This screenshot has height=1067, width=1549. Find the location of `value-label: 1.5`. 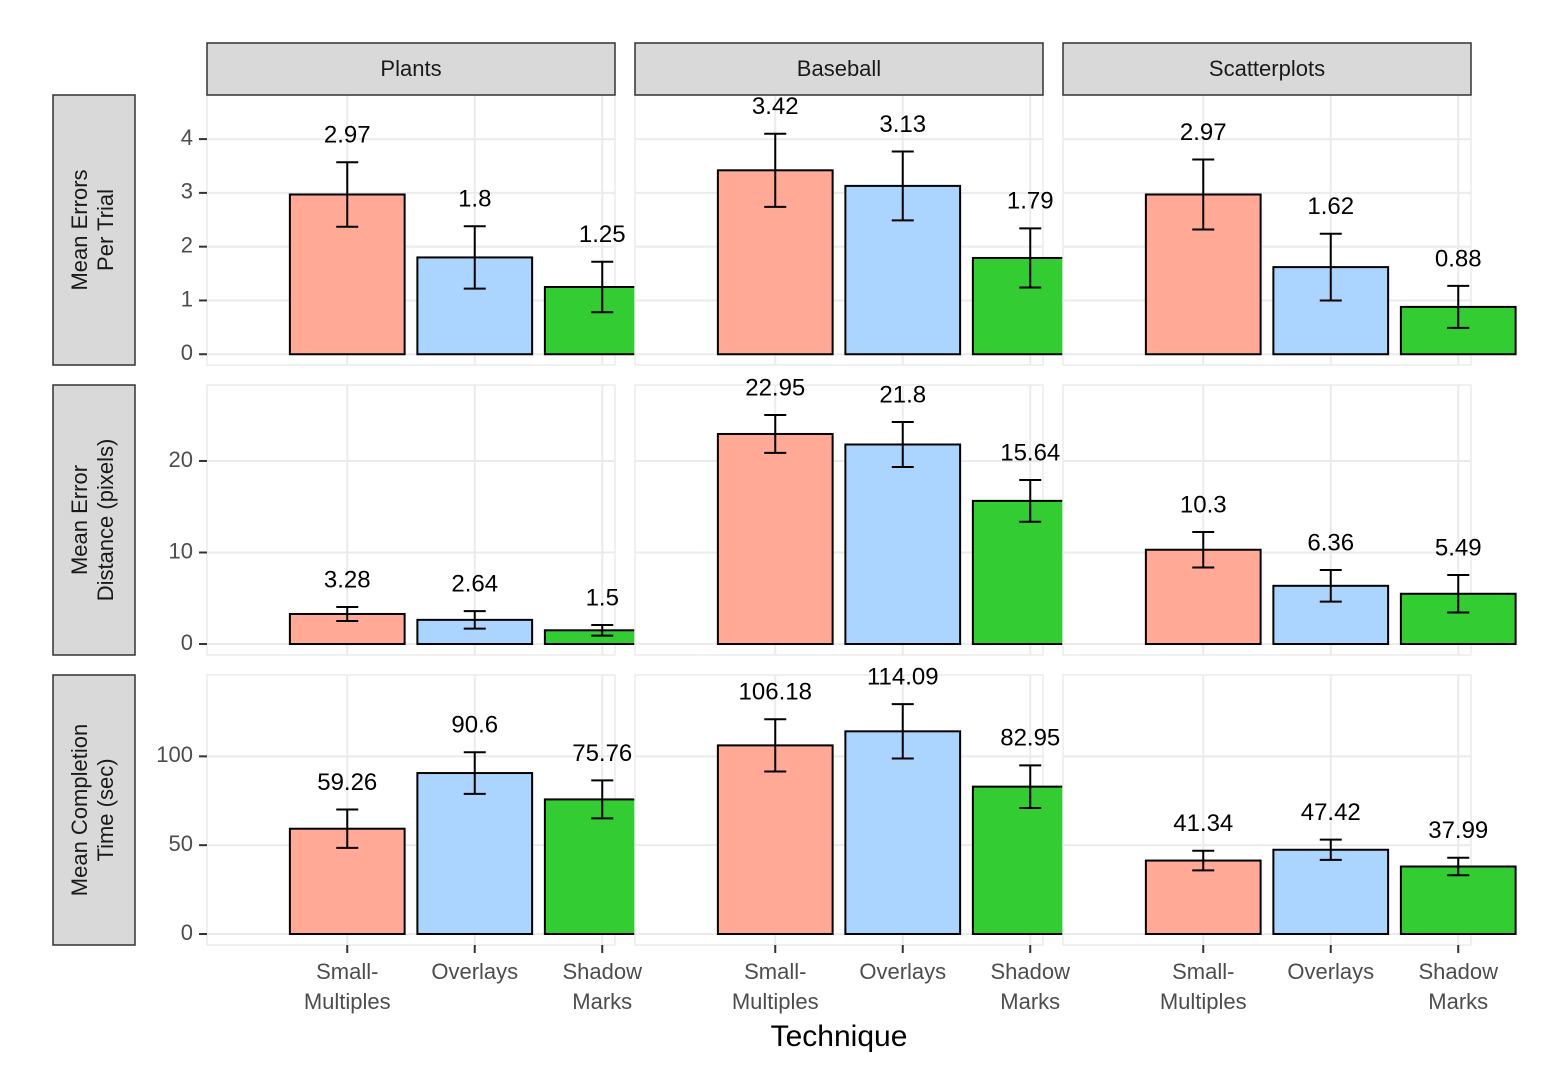

value-label: 1.5 is located at coordinates (602, 597).